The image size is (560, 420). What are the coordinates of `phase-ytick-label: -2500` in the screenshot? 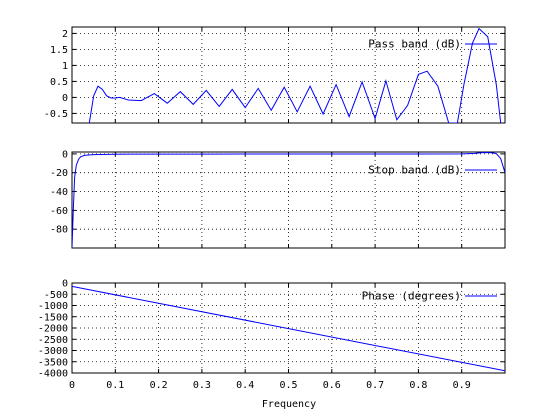 It's located at (53, 340).